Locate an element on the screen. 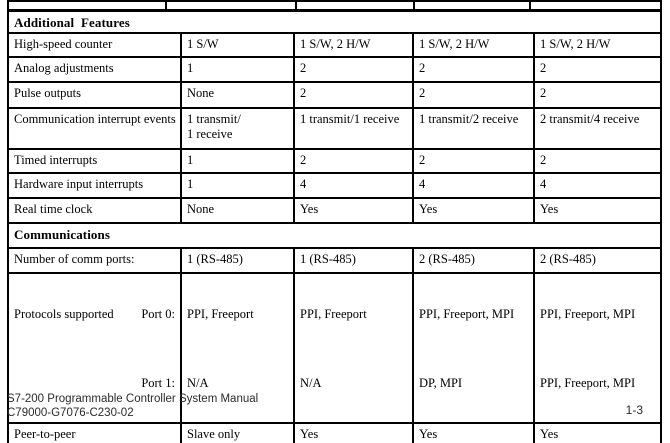 This screenshot has width=670, height=443. cell: PPI, Freeport, MPI PPI, Freeport, MPI is located at coordinates (597, 348).